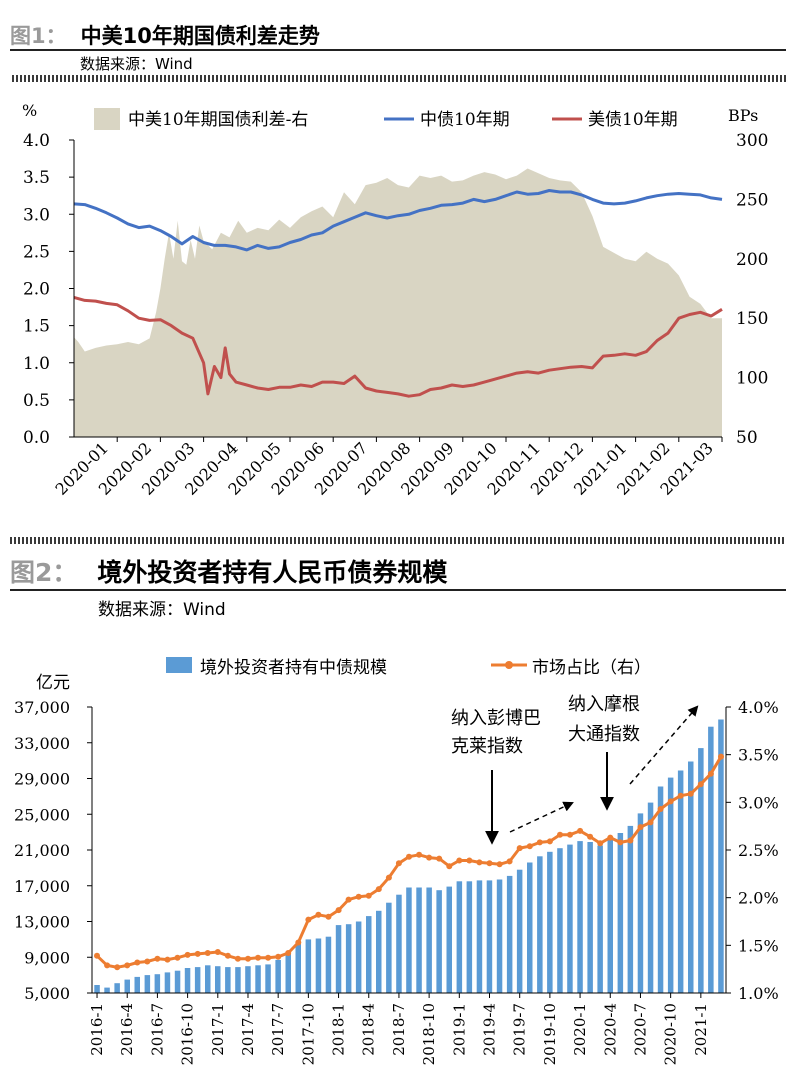 The width and height of the screenshot is (800, 1087). Describe the element at coordinates (369, 1029) in the screenshot. I see `x-tick-label: 2018-4` at that location.